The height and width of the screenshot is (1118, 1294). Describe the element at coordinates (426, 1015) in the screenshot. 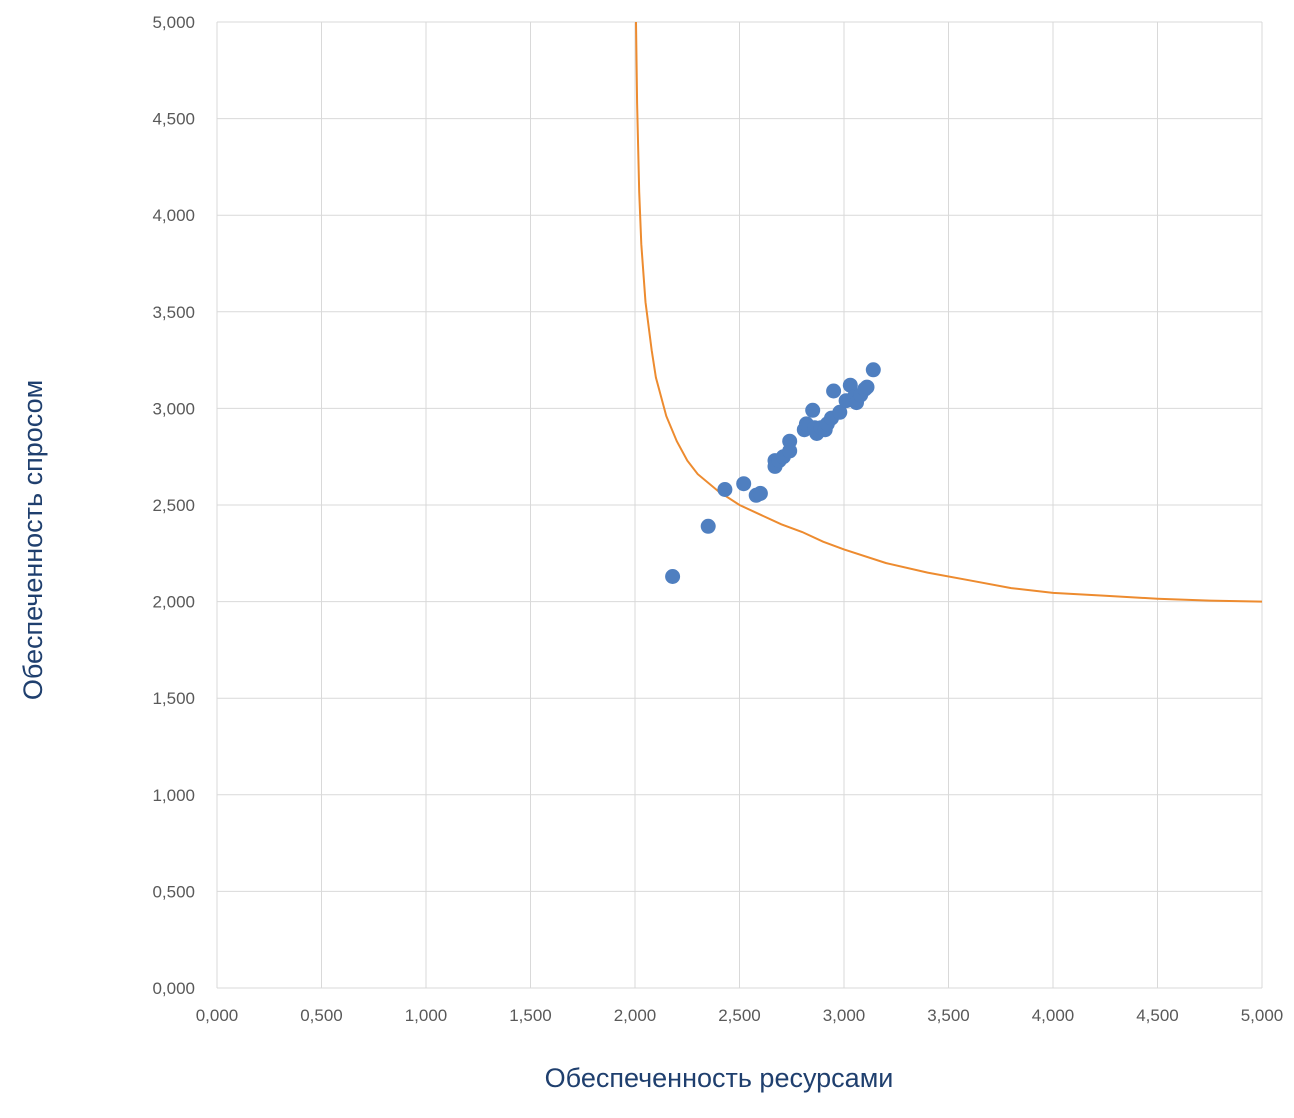

I see `x-tick-label: 1,000` at that location.